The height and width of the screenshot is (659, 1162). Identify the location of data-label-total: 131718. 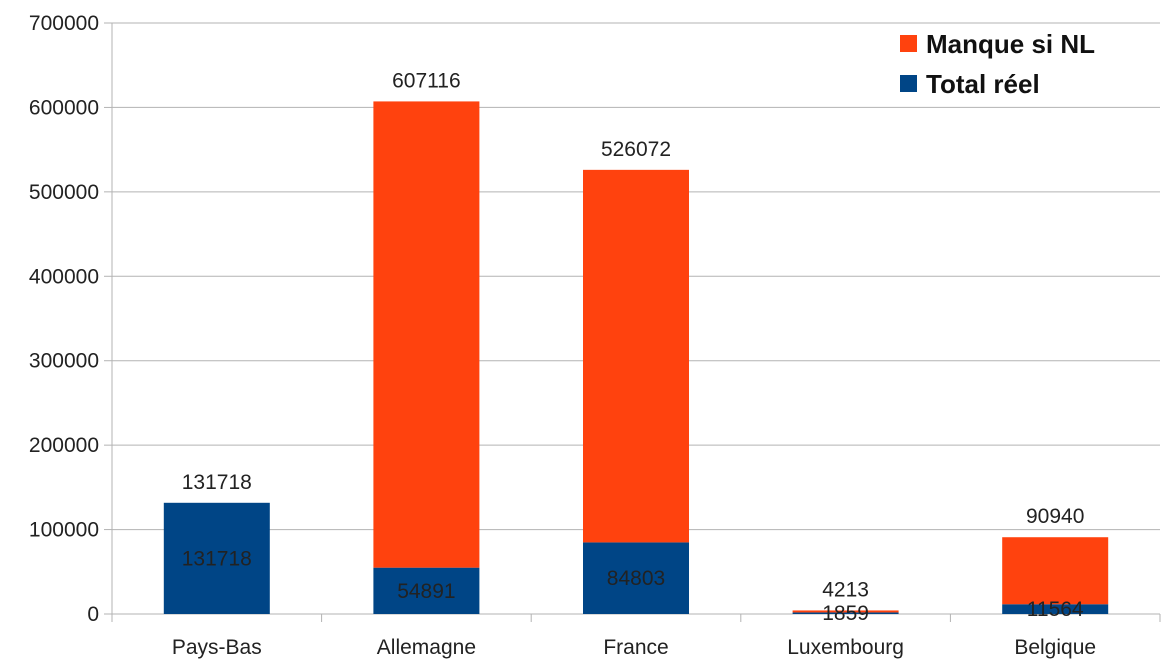
(217, 482).